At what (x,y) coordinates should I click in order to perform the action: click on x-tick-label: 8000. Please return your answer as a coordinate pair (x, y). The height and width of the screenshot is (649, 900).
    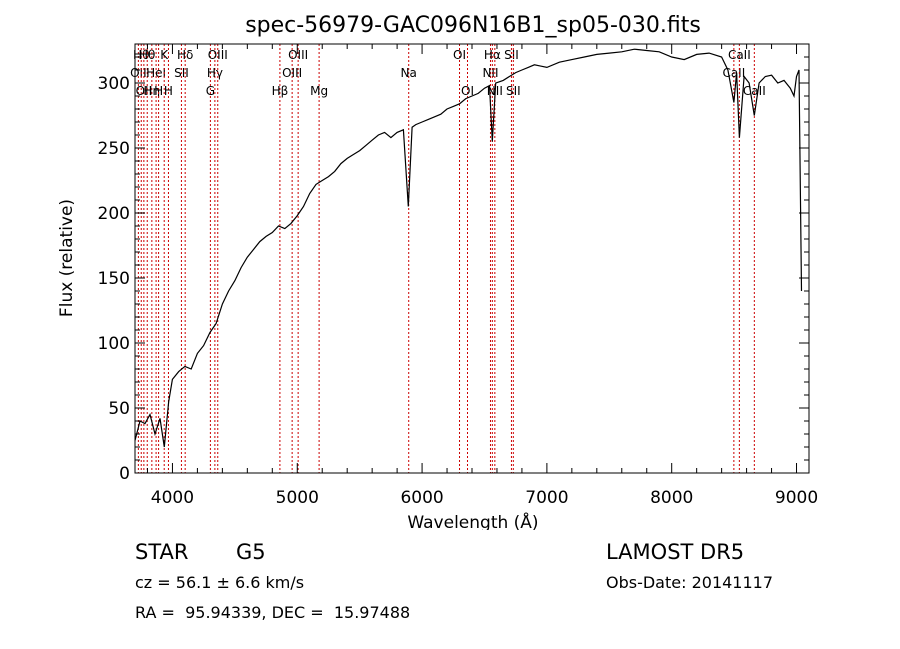
    Looking at the image, I should click on (671, 498).